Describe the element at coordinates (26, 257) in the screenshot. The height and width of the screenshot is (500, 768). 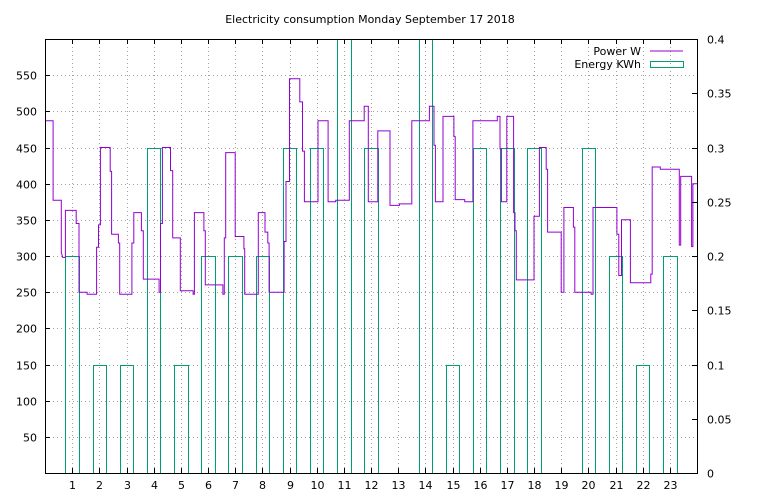
I see `y-tick-label: 300` at that location.